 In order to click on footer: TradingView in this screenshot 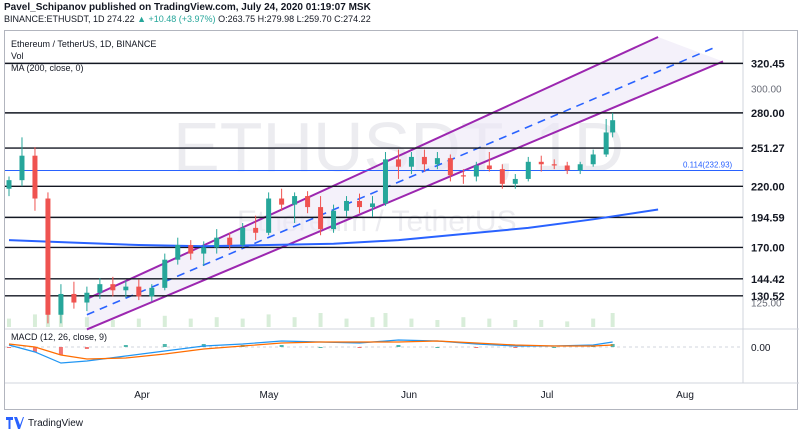, I will do `click(44, 423)`.